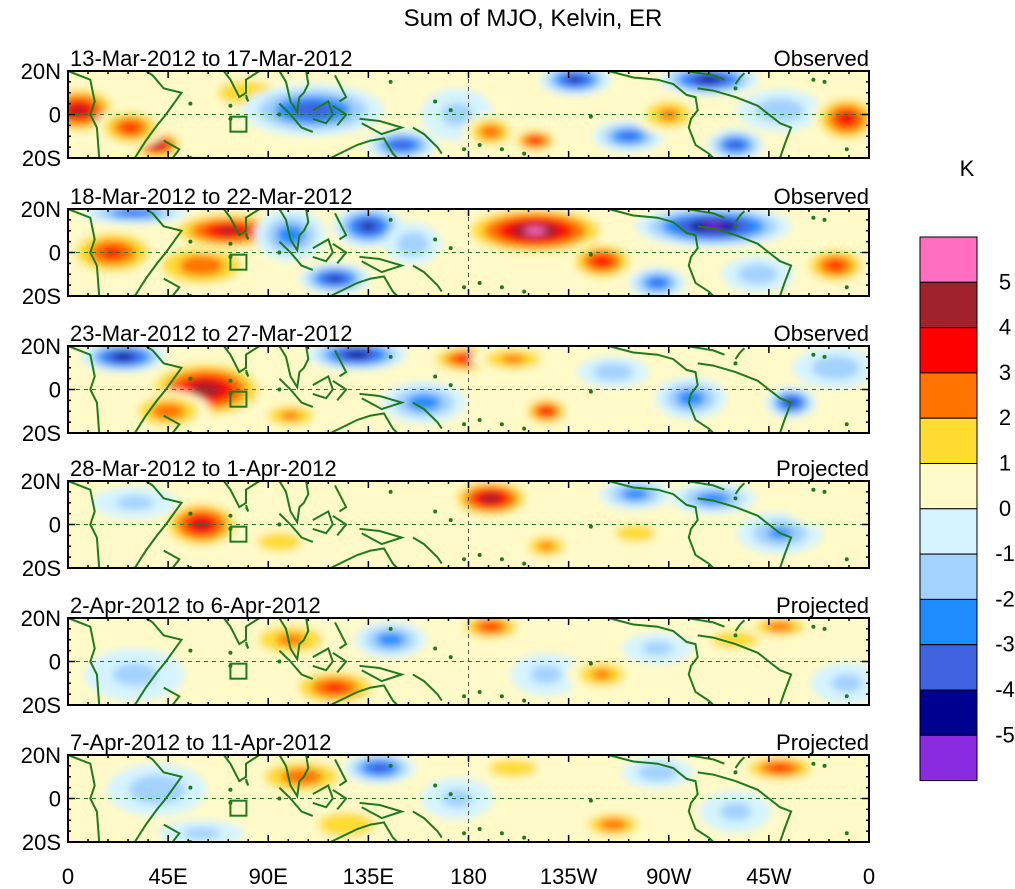 The image size is (1015, 889). I want to click on panel-date-range: 2-Apr-2012 to 6-Apr-2012, so click(195, 605).